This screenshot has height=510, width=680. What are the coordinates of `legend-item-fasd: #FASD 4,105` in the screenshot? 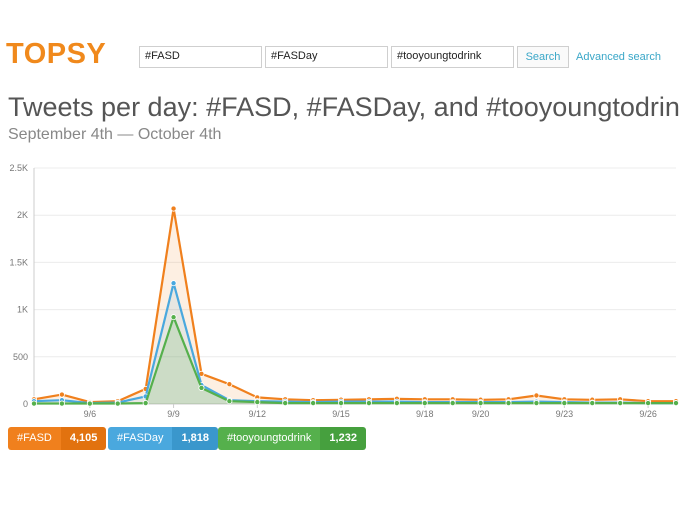 It's located at (57, 438).